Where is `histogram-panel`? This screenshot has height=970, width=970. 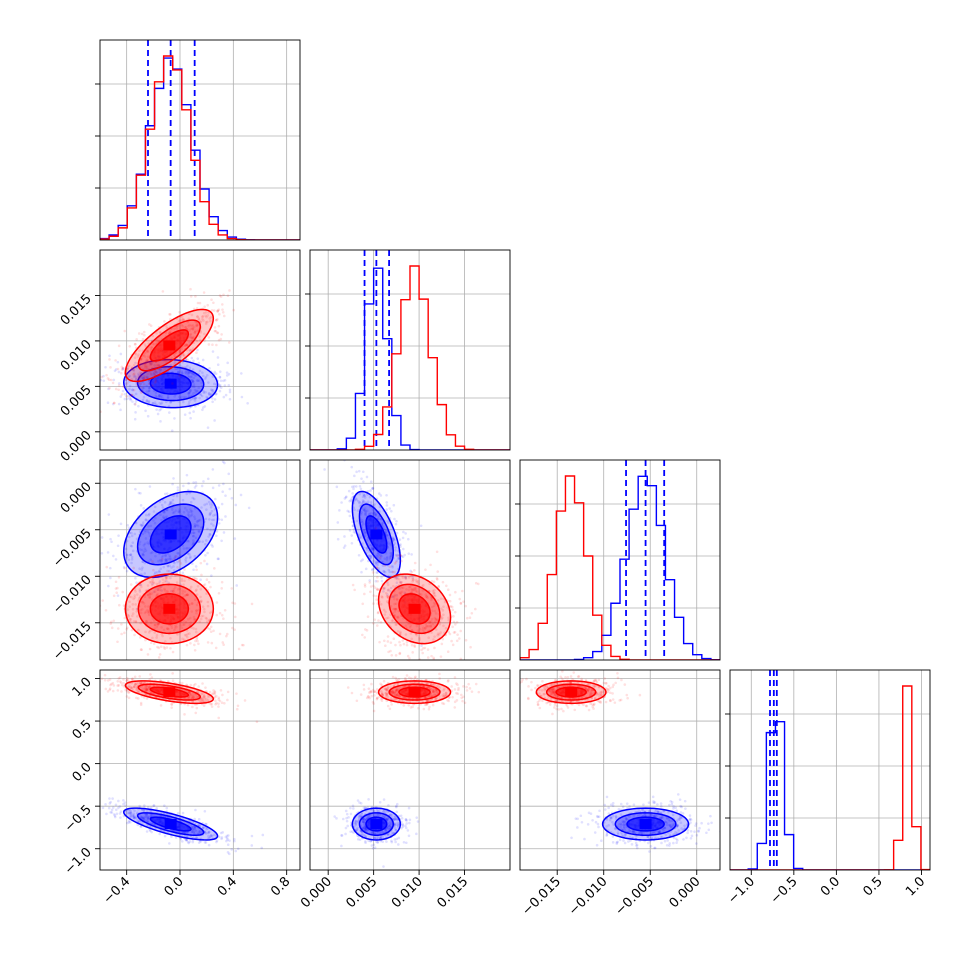 histogram-panel is located at coordinates (200, 140).